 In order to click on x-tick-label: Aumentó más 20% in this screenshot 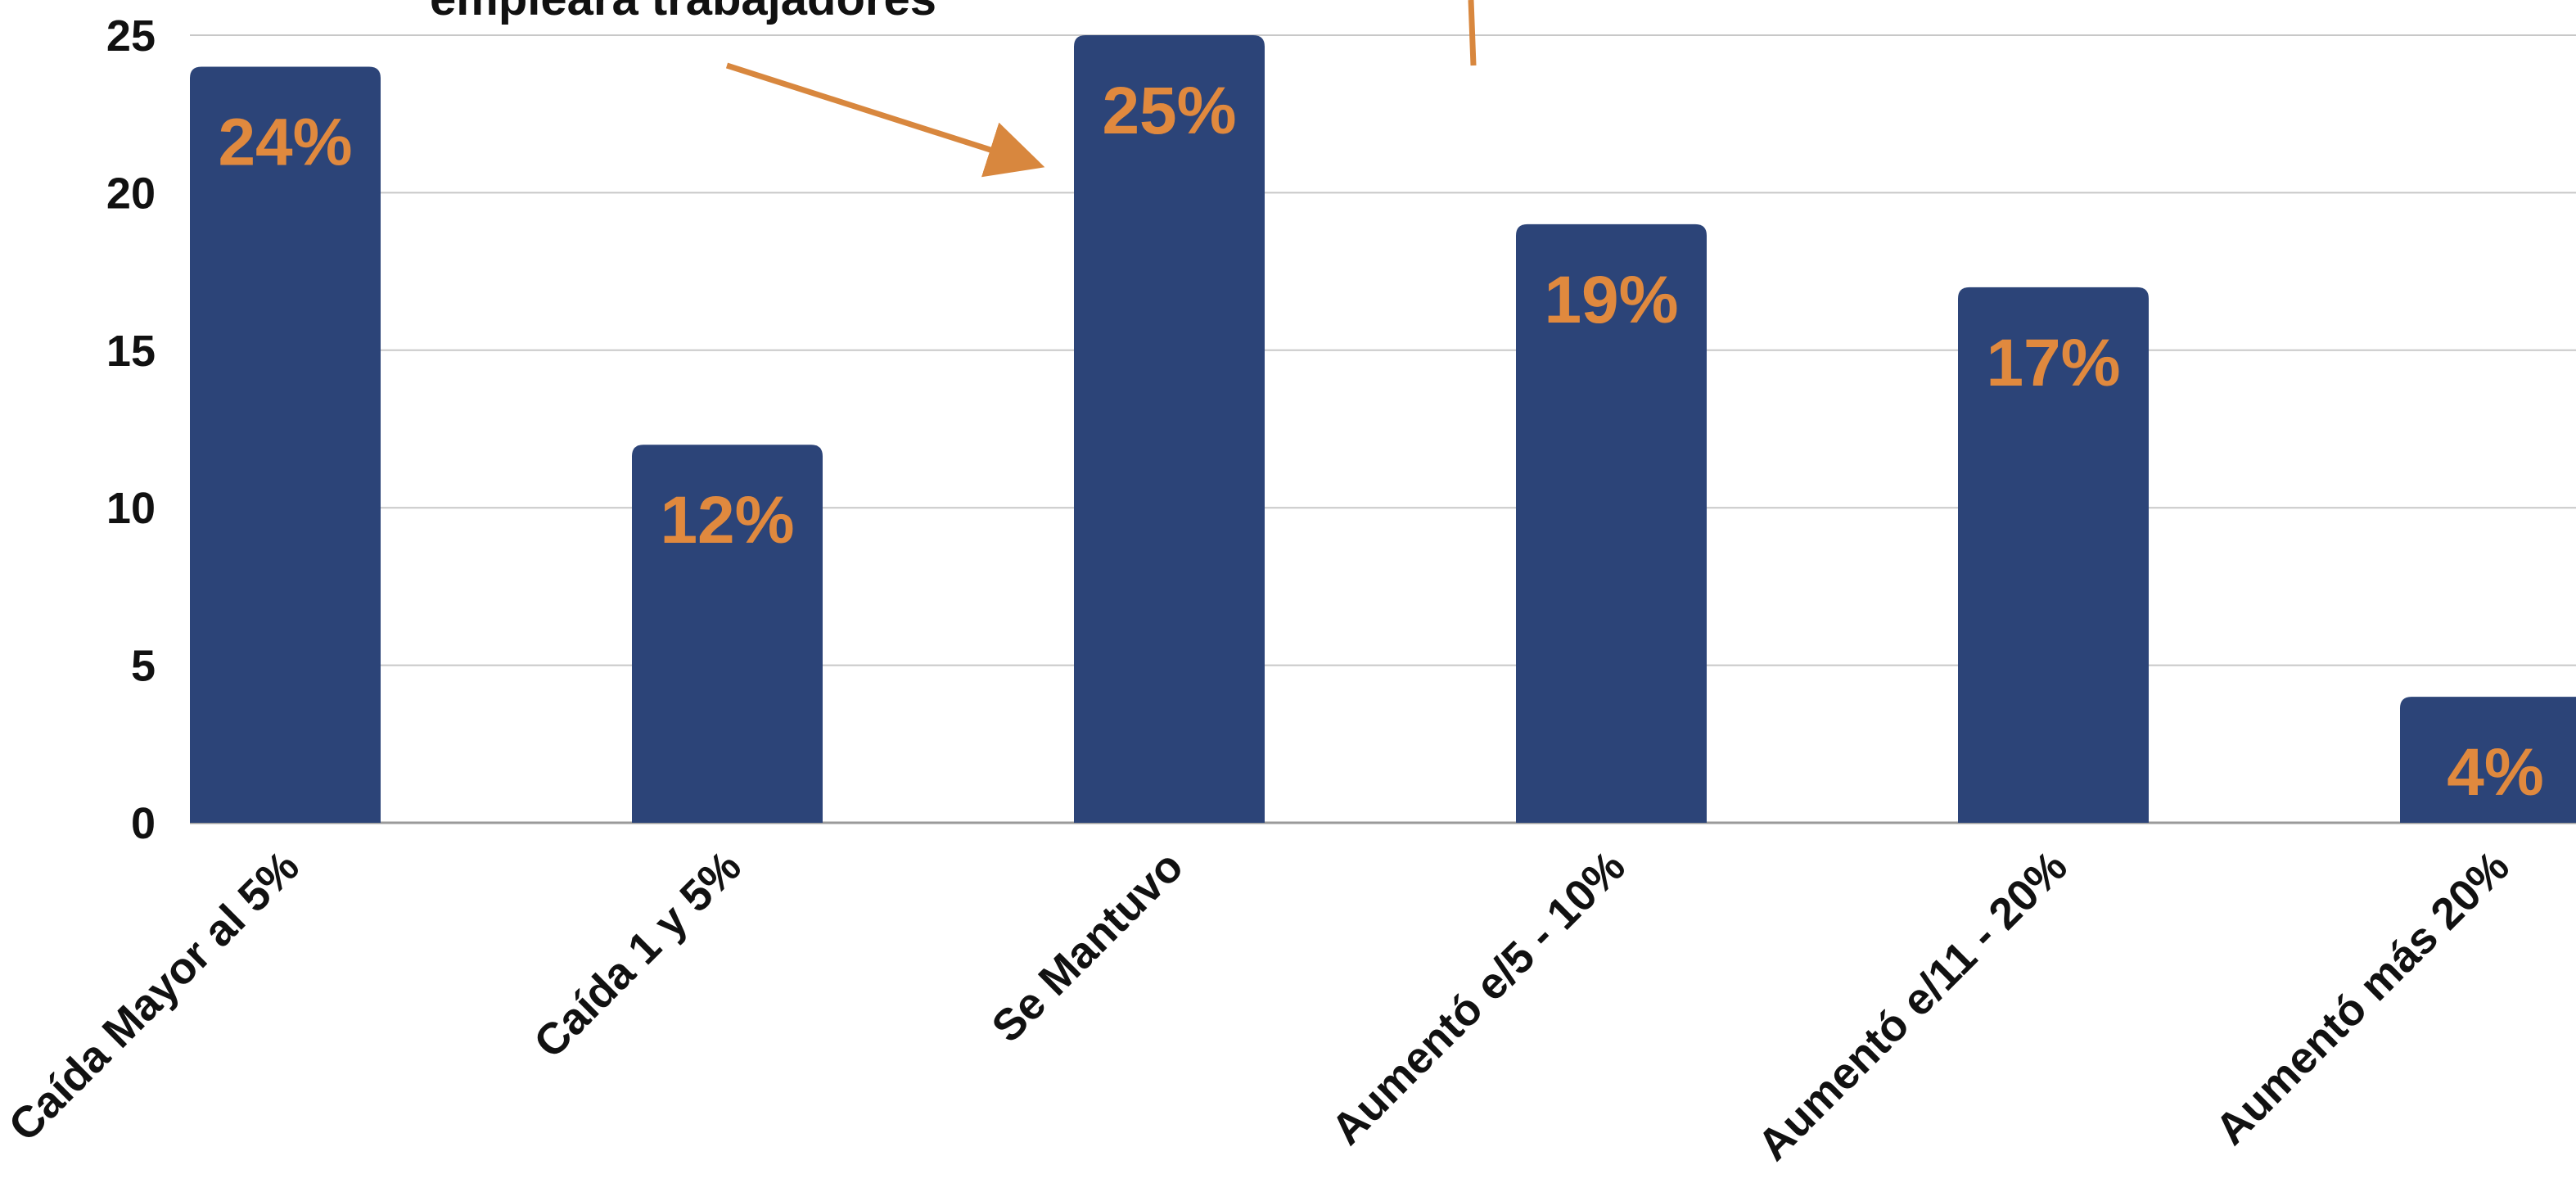, I will do `click(2362, 998)`.